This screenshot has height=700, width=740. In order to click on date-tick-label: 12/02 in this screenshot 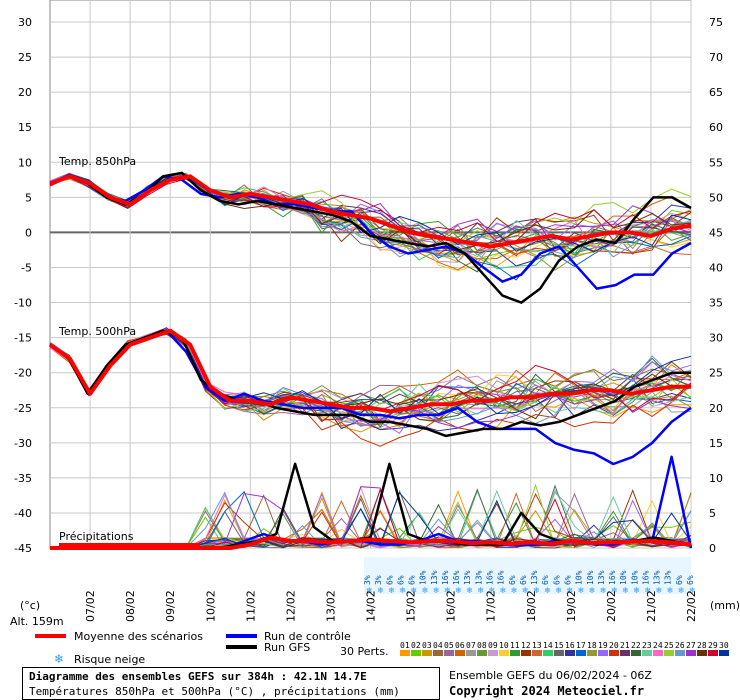, I will do `click(290, 606)`.